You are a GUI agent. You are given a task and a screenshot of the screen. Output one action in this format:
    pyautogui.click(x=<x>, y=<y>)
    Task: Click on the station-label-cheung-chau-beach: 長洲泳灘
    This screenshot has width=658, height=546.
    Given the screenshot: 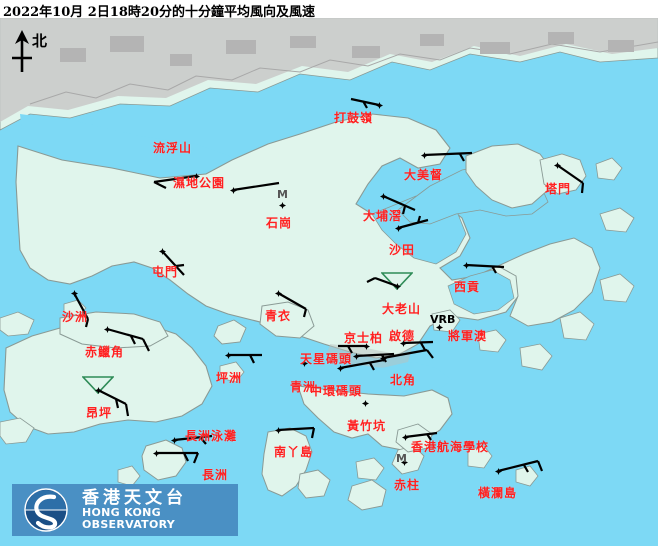 What is the action you would take?
    pyautogui.click(x=211, y=436)
    